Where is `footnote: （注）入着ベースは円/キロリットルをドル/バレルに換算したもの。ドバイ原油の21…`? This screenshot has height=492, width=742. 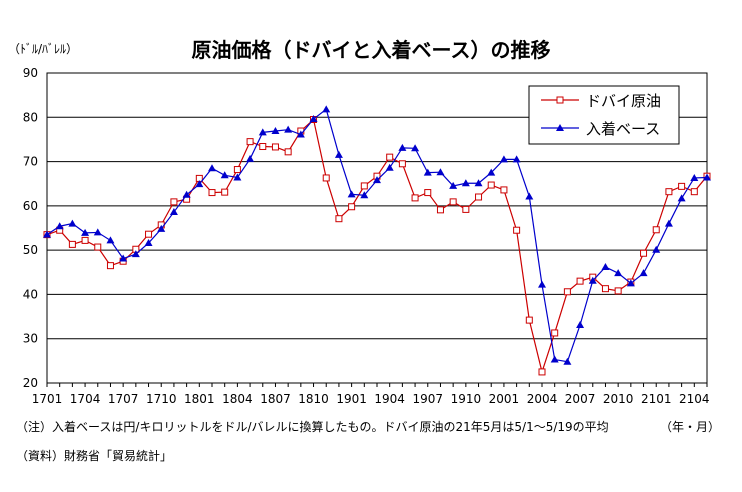
footnote: （注）入着ベースは円/キロリットルをドル/バレルに換算したもの。ドバイ原油の21… is located at coordinates (312, 427).